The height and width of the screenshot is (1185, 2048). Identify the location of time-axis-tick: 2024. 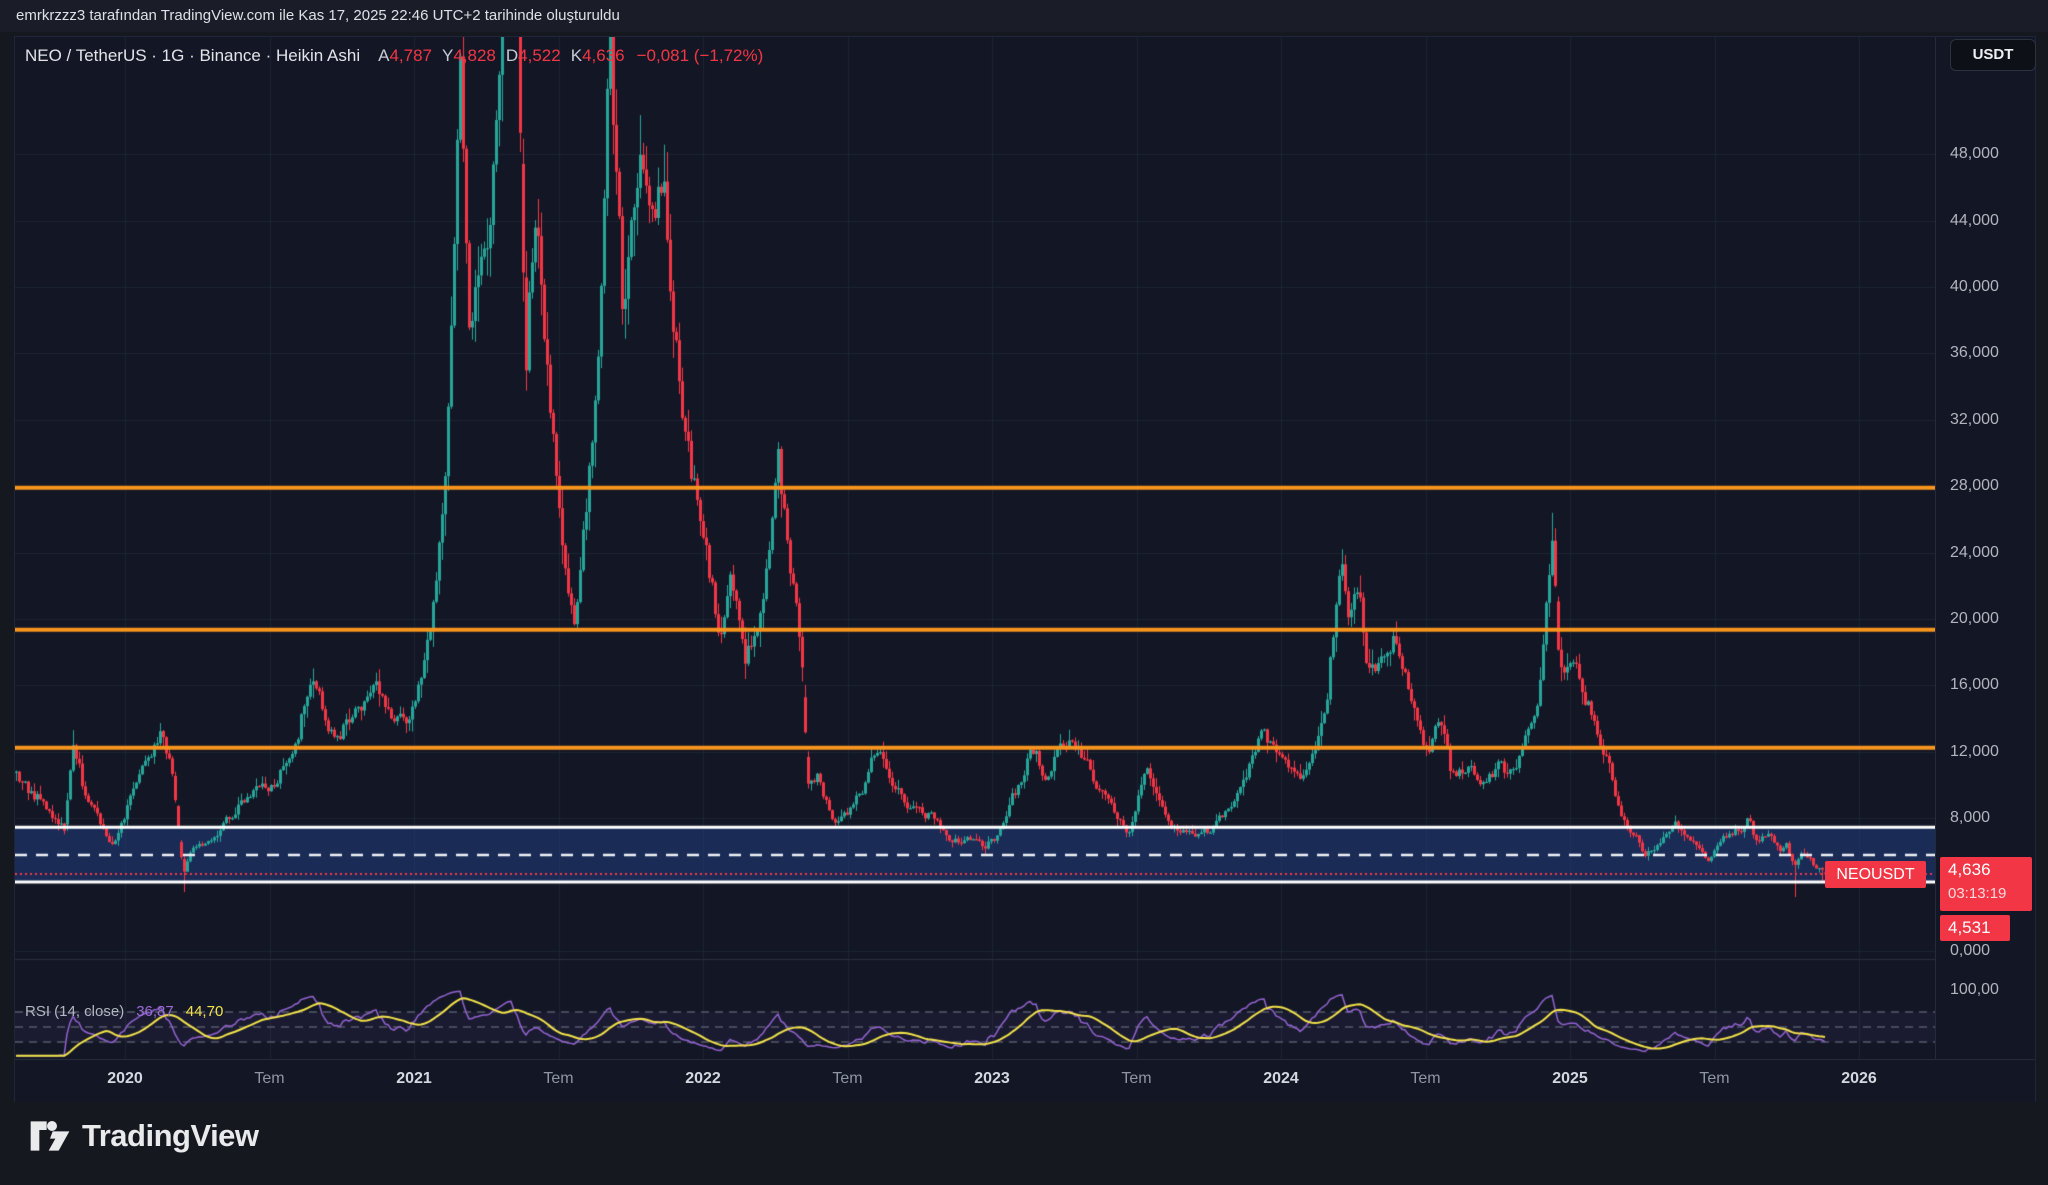
(1281, 1078).